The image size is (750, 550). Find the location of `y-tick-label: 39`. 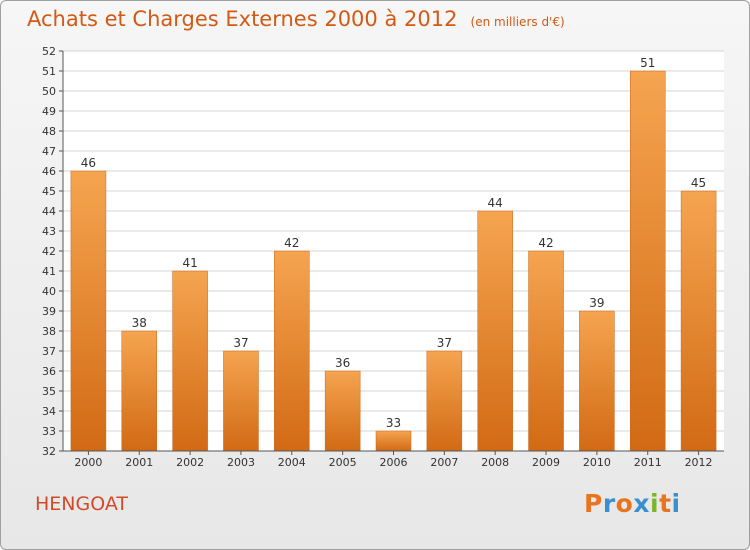

y-tick-label: 39 is located at coordinates (49, 311).